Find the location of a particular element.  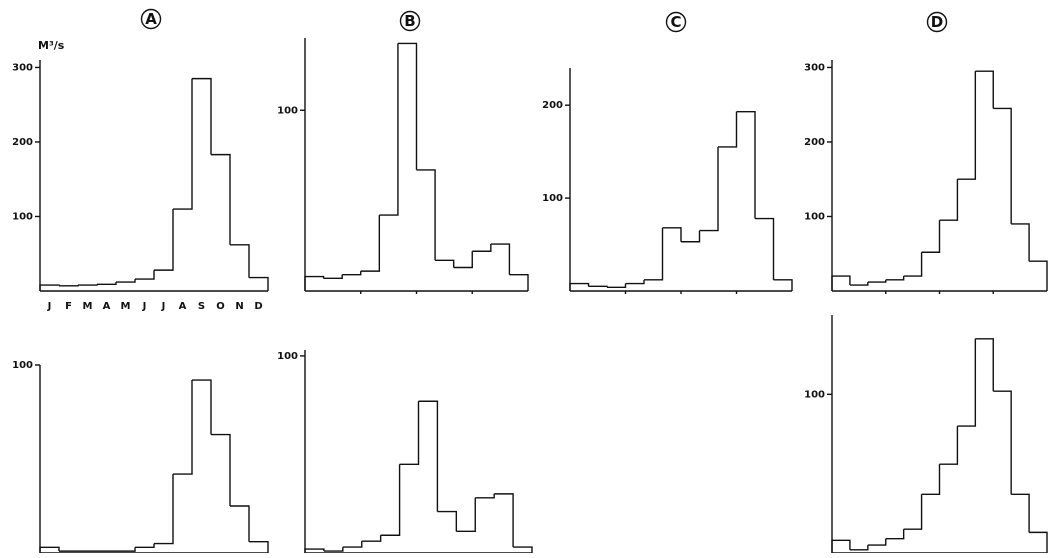

month-label-2: M is located at coordinates (88, 306).